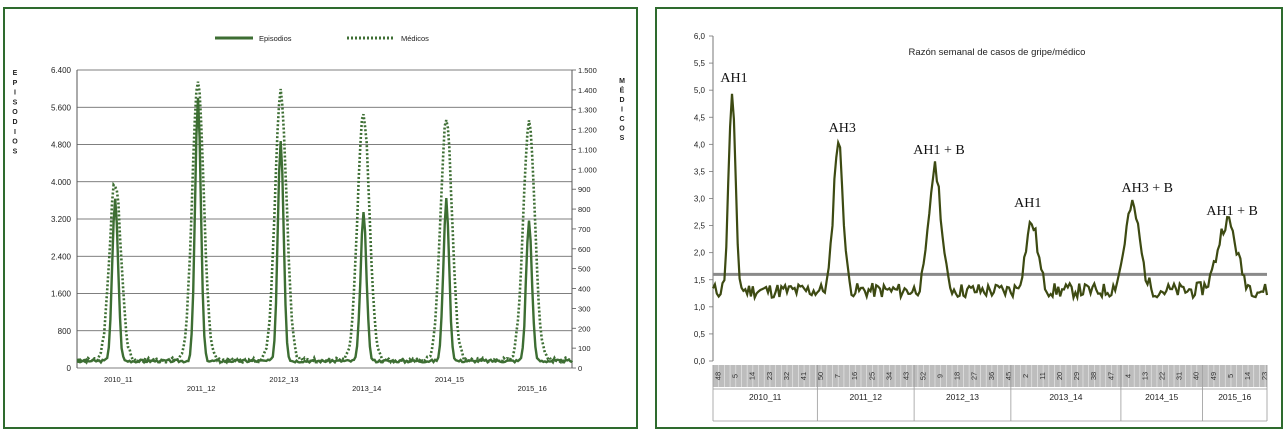  I want to click on y-left-tick-label: 3.200, so click(61, 219).